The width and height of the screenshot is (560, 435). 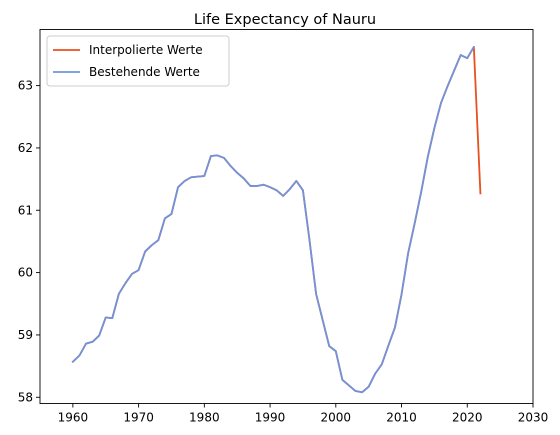 I want to click on y-tick-label: 62, so click(x=25, y=148).